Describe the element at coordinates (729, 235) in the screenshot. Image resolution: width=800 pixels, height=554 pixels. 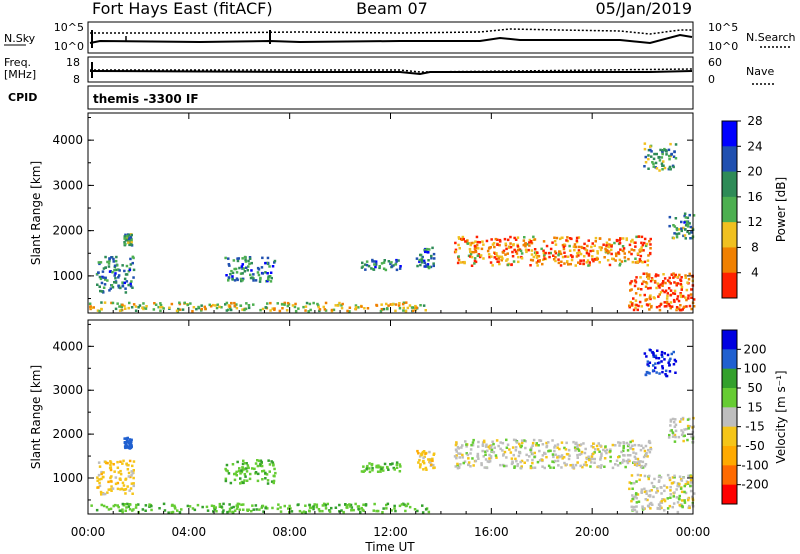
I see `colorbar-swatch` at that location.